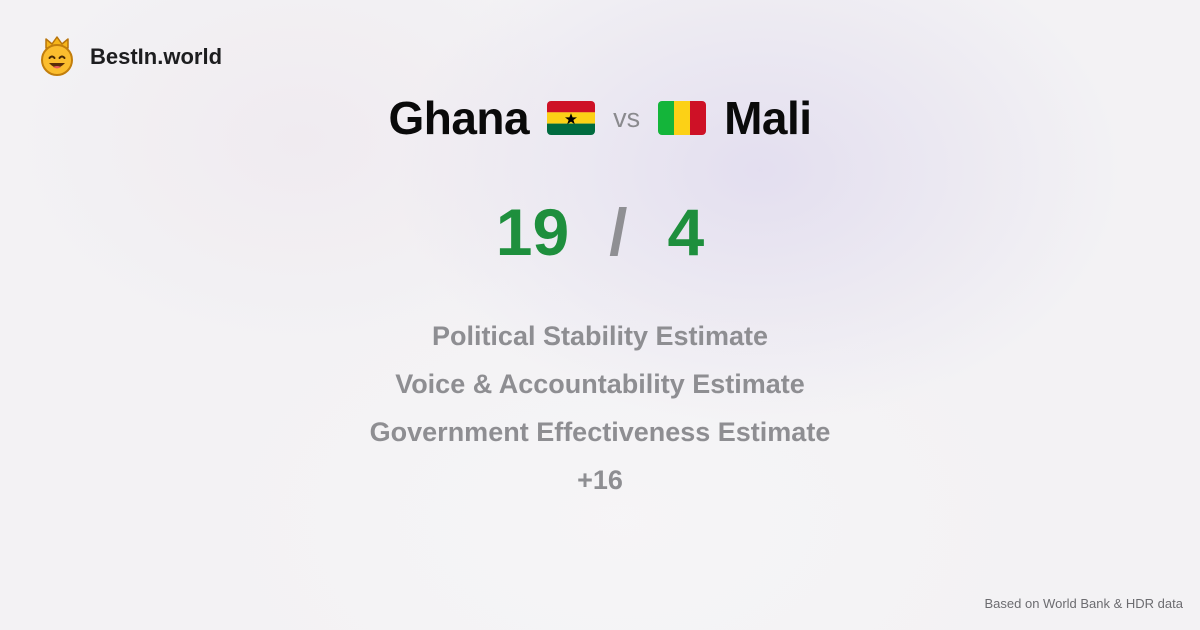 The width and height of the screenshot is (1200, 630). What do you see at coordinates (627, 117) in the screenshot?
I see `vs-label: vs` at bounding box center [627, 117].